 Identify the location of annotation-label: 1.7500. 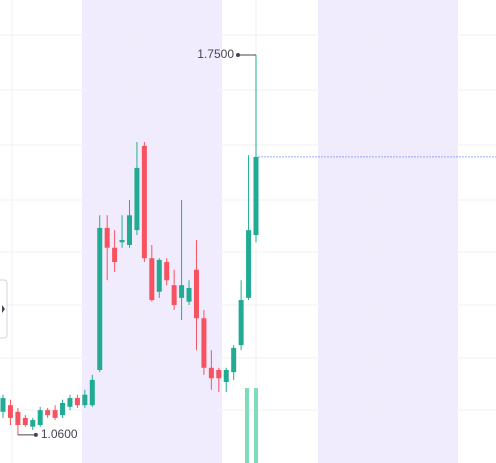
(215, 54).